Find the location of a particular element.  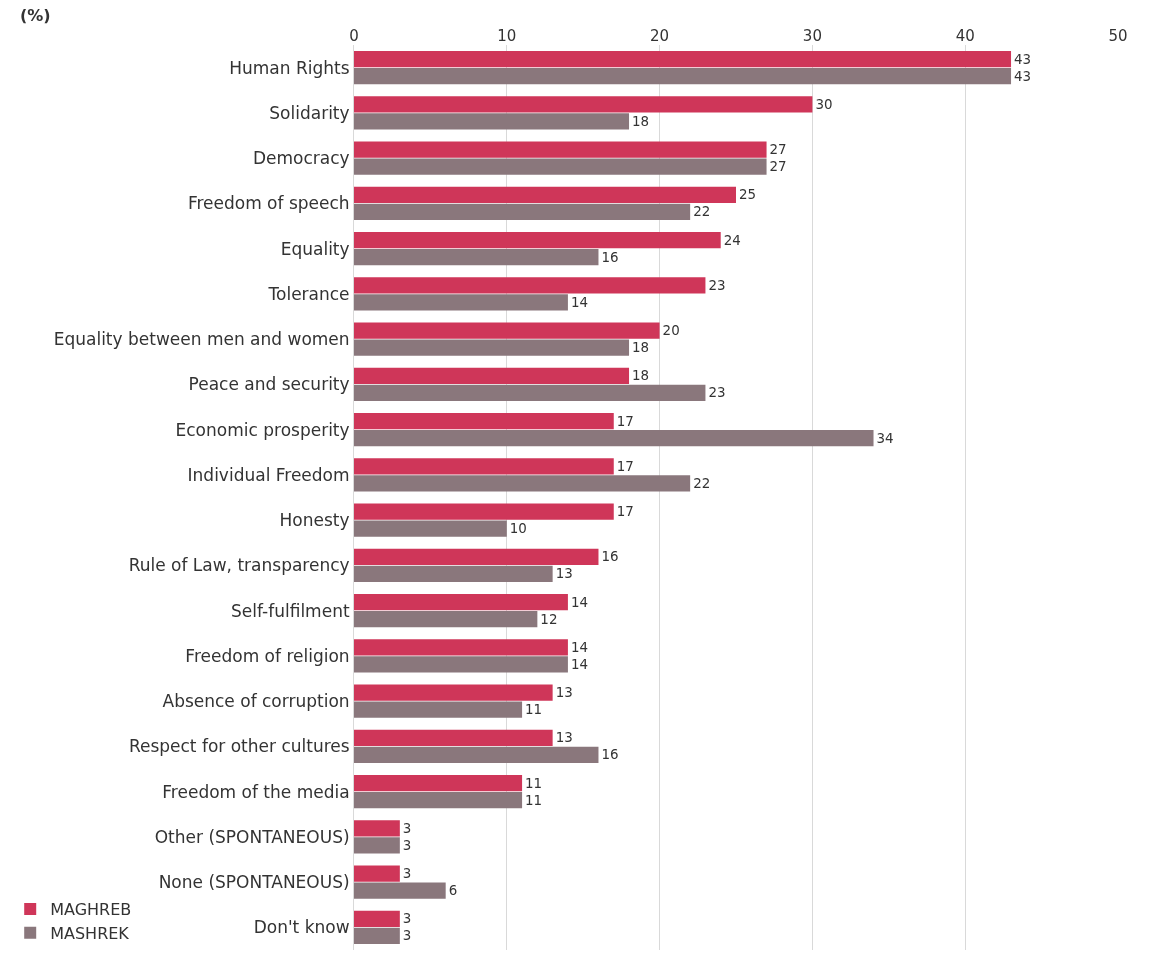

y-tick-label: Rule of Law, transparency is located at coordinates (239, 565).